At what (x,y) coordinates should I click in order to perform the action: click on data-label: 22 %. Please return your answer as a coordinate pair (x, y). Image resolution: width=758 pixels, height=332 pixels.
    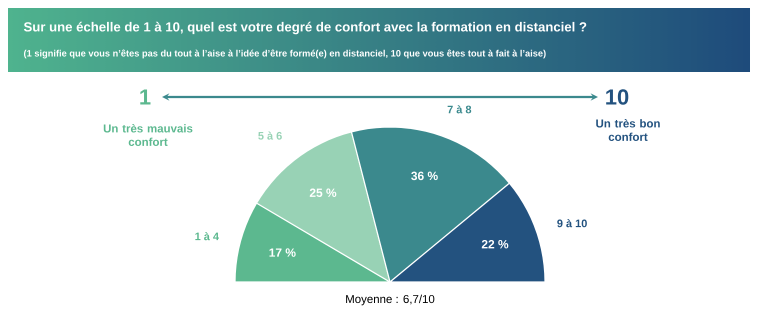
    Looking at the image, I should click on (495, 244).